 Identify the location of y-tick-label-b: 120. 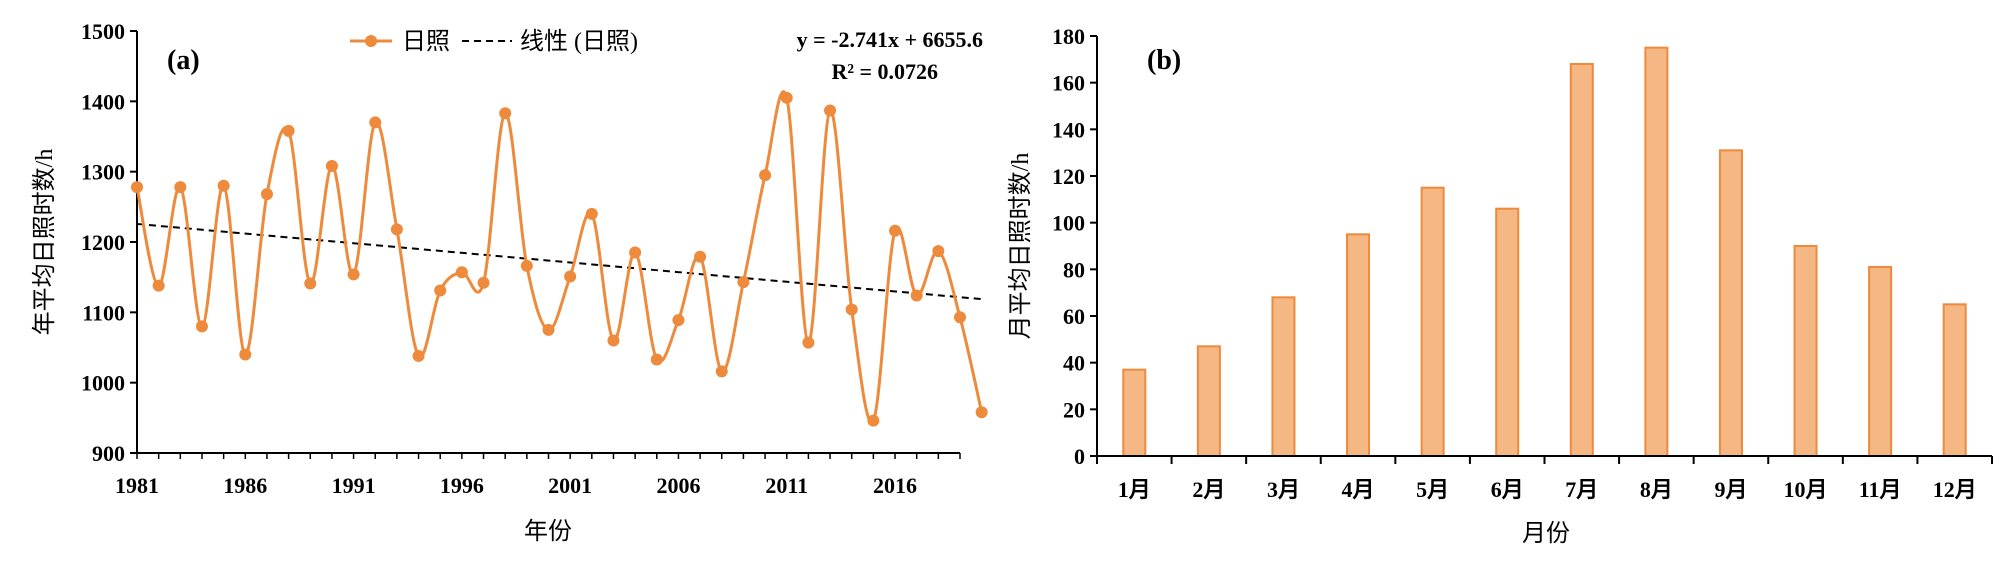
(1068, 176).